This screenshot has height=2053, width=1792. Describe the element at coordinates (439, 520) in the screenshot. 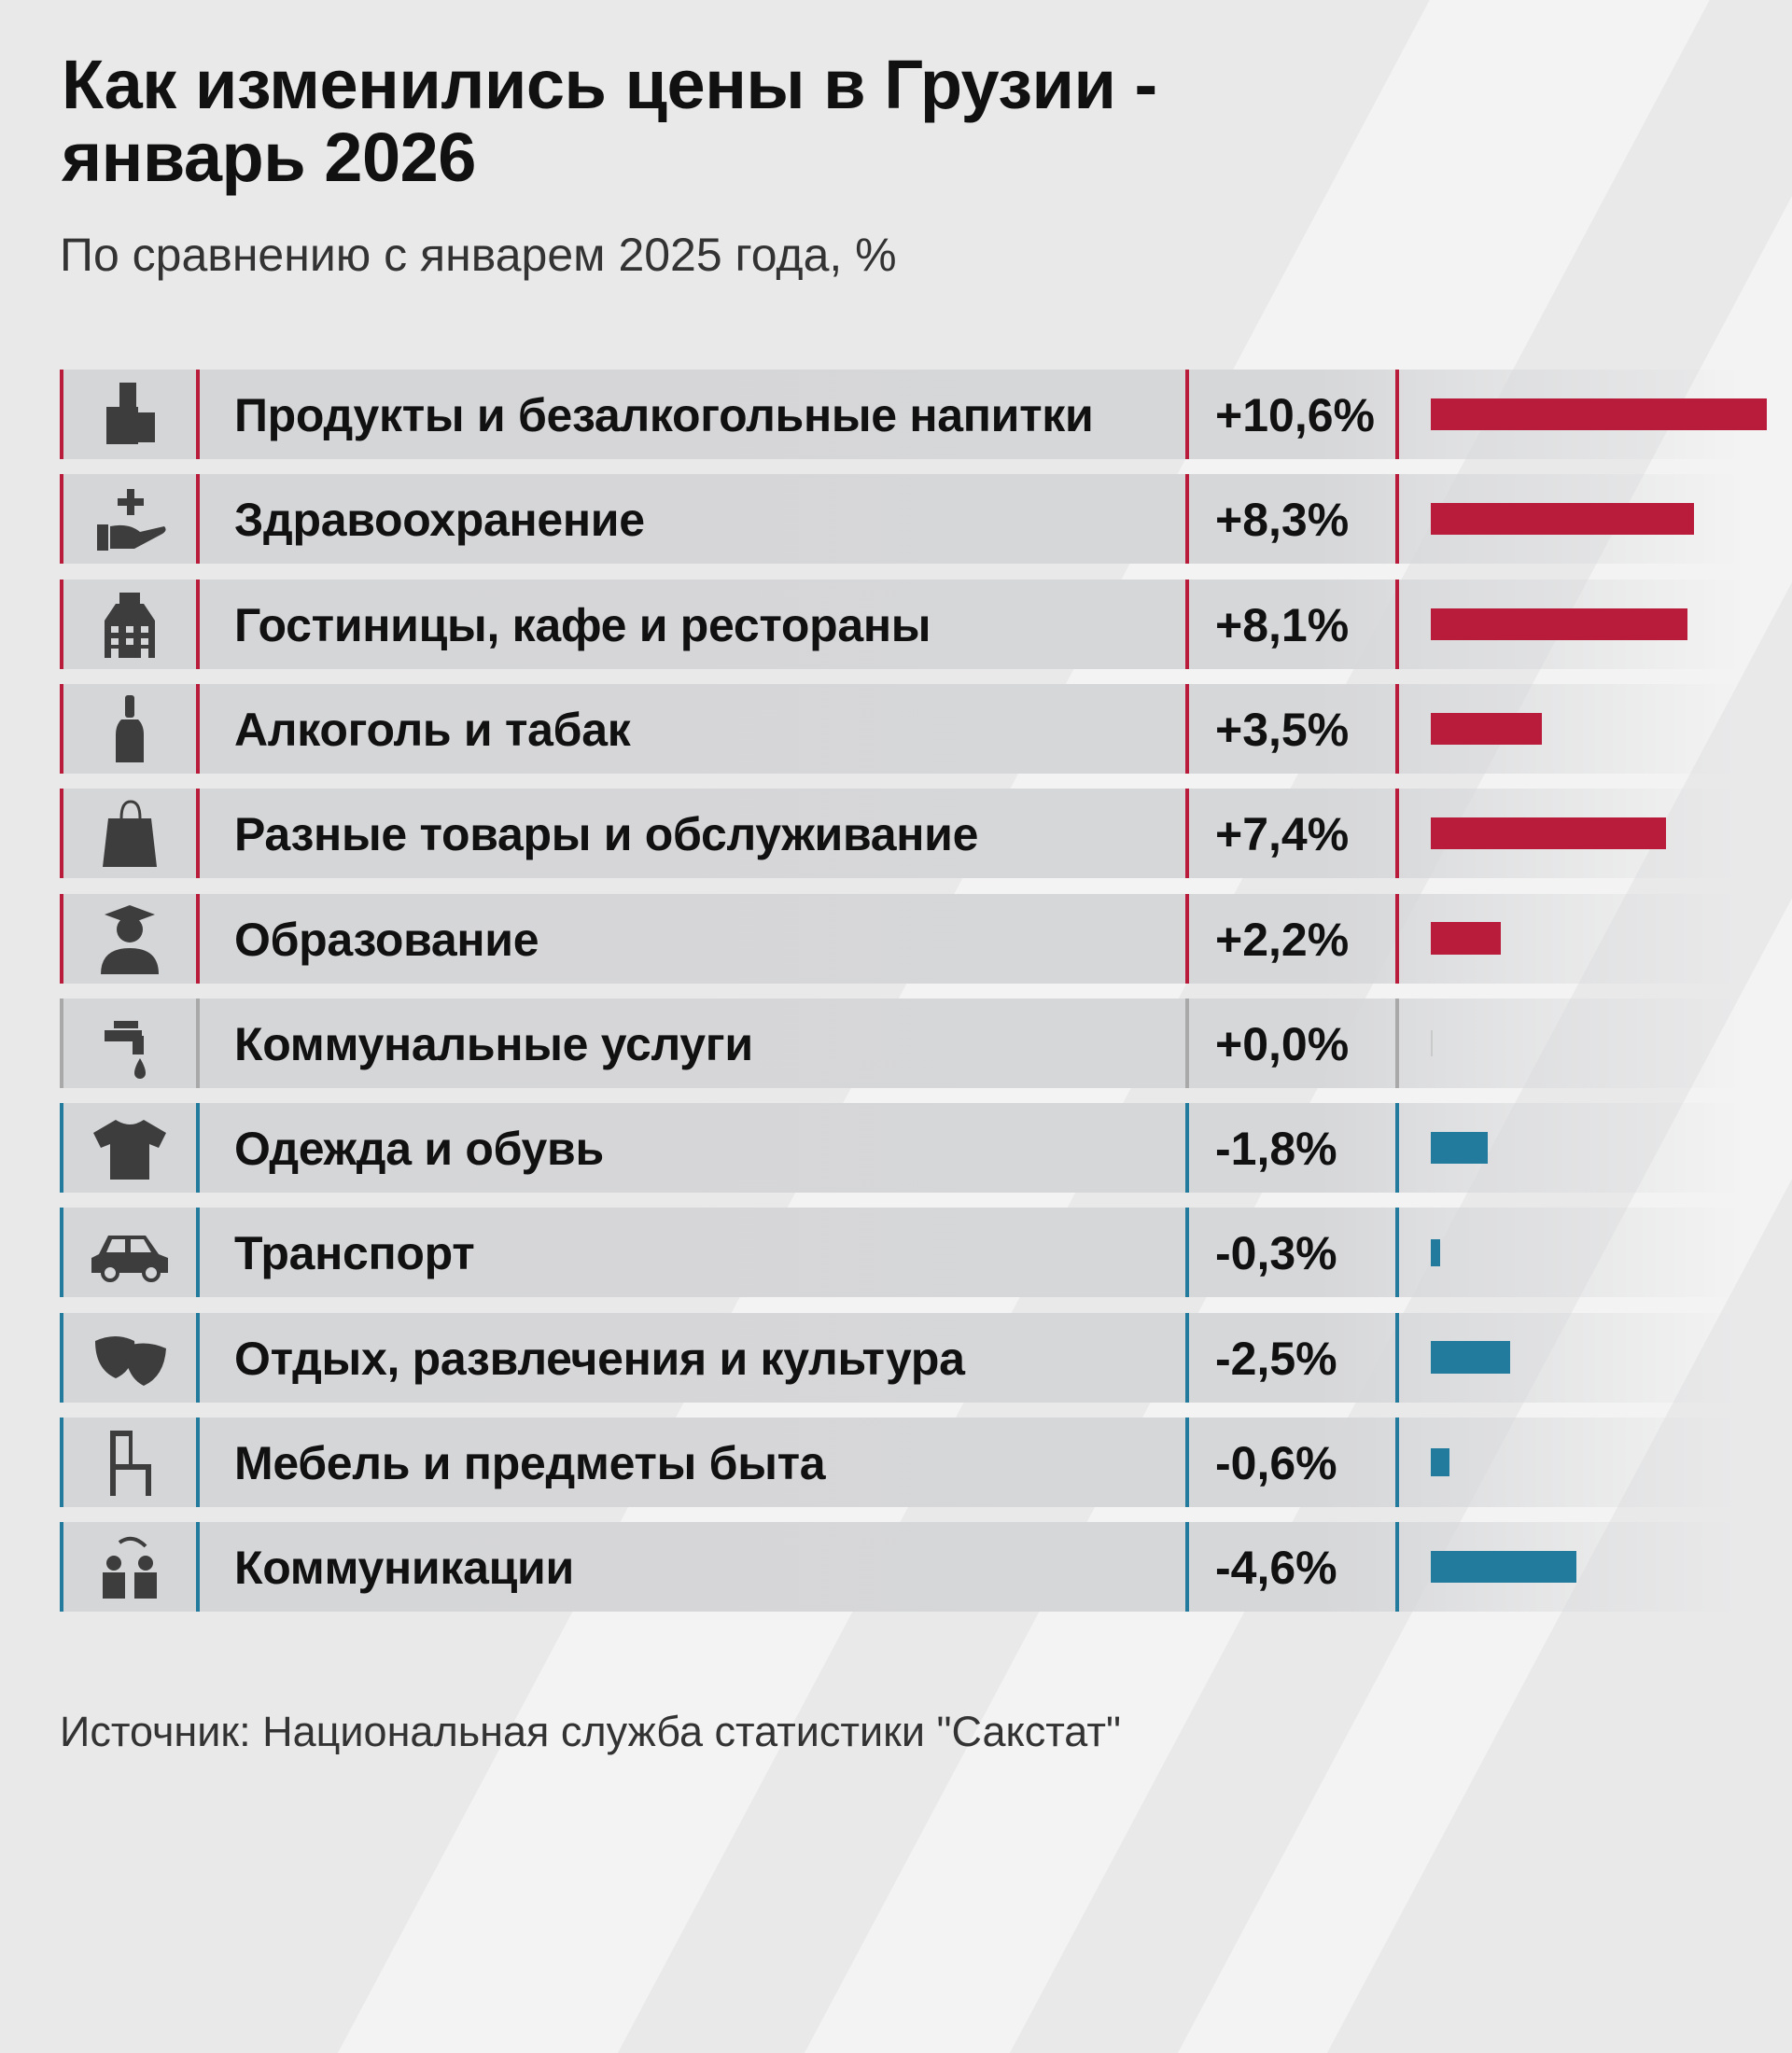

I see `category-label: Здравоохранение` at that location.